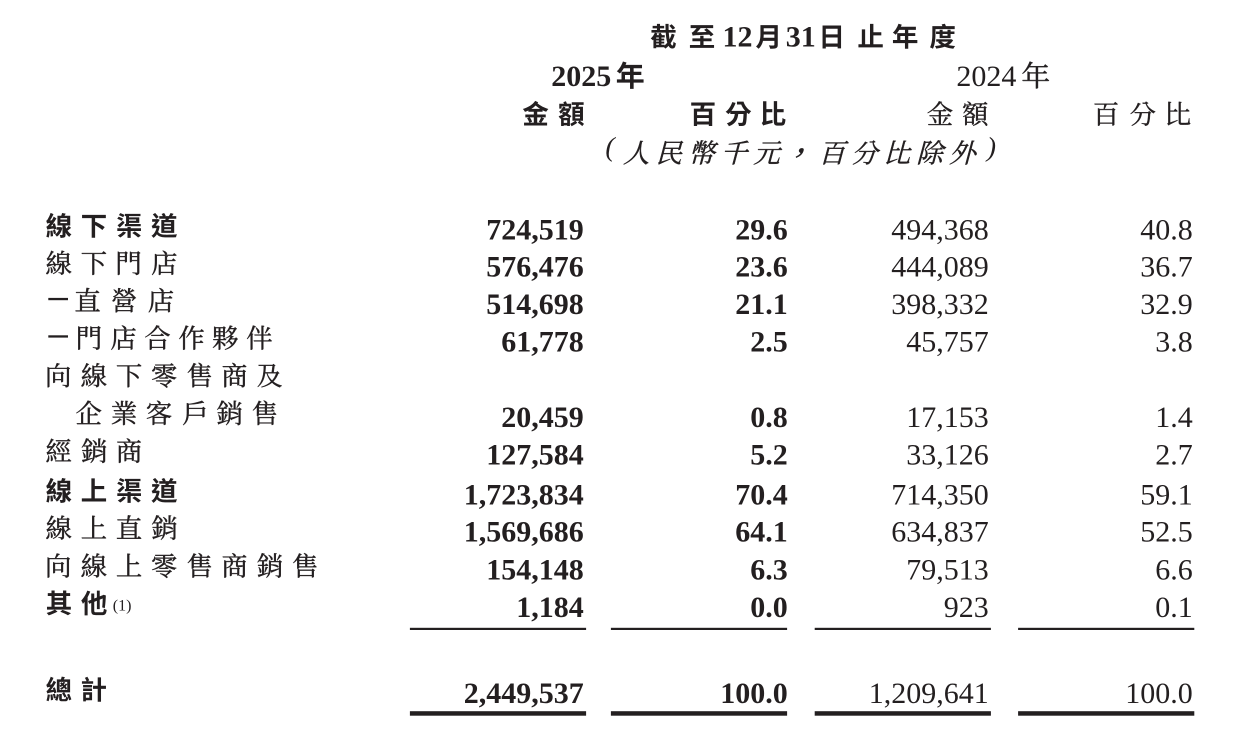 This screenshot has height=739, width=1250. I want to click on svg-text: 61,778, so click(542, 342).